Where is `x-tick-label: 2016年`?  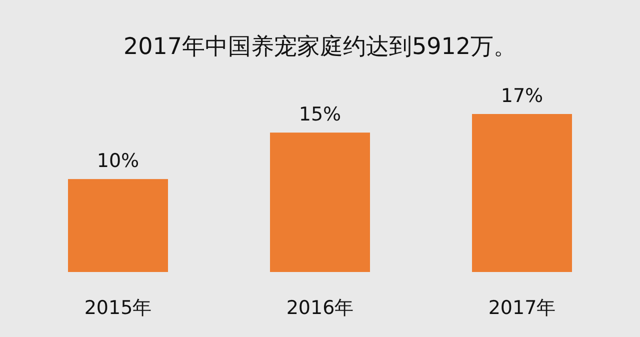 x-tick-label: 2016年 is located at coordinates (320, 308).